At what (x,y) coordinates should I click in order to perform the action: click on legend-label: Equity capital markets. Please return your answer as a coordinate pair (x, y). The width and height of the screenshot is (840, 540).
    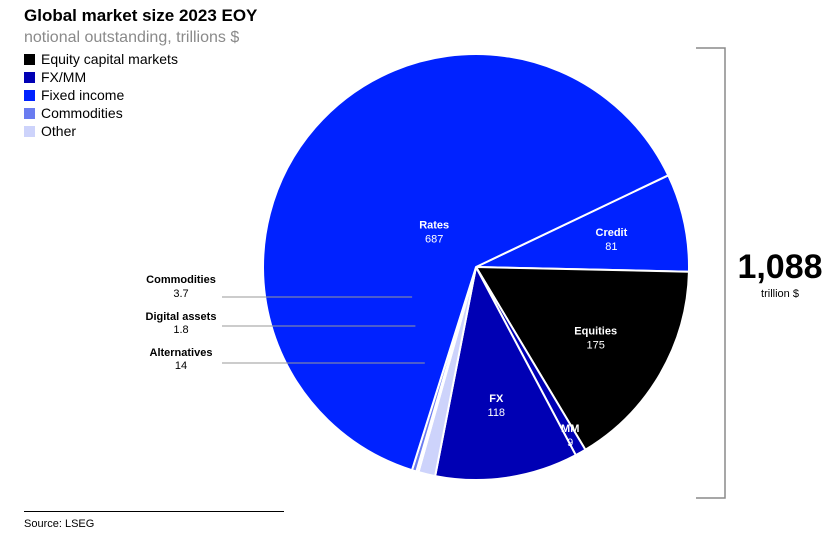
    Looking at the image, I should click on (109, 59).